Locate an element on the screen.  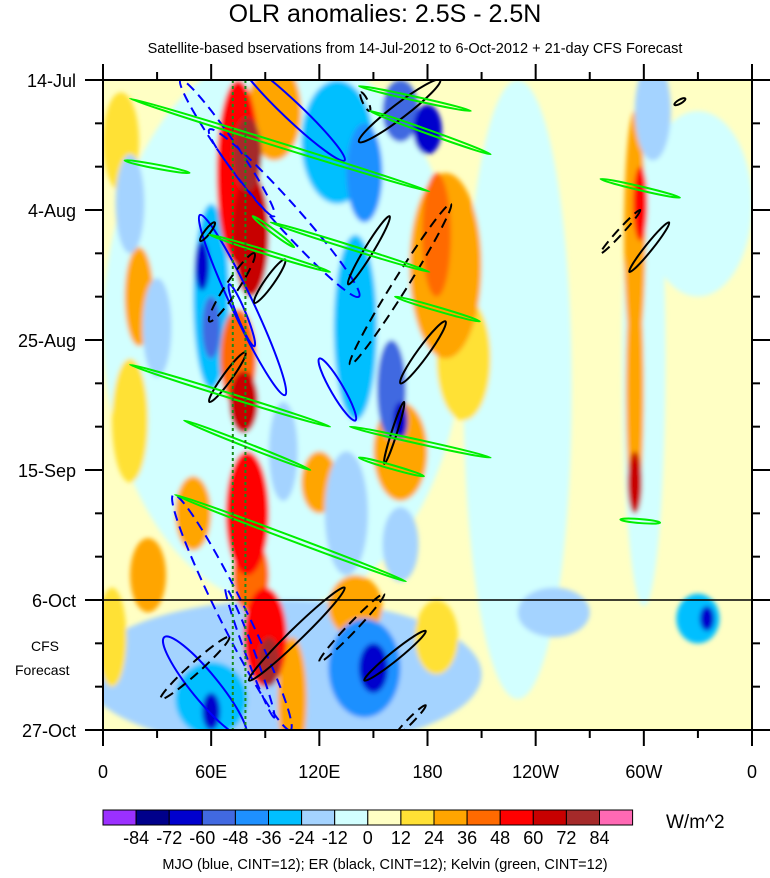
colorbar-label: 72 is located at coordinates (566, 838).